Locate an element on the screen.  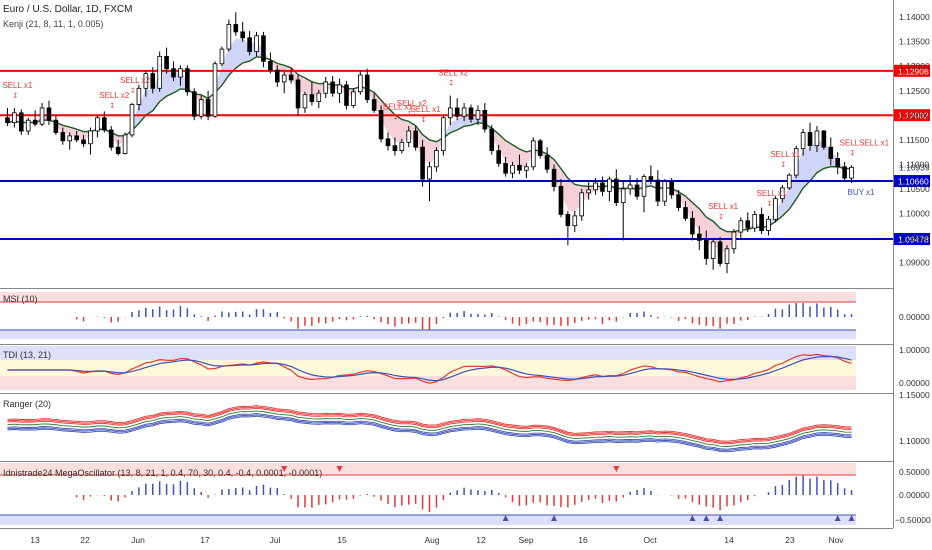
x-tick-label: Jun is located at coordinates (138, 540).